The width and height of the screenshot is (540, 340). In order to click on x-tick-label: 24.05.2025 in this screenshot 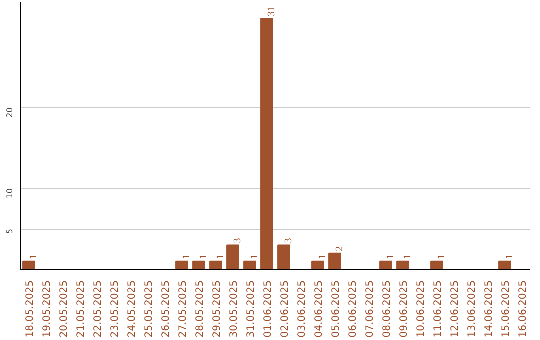, I will do `click(132, 309)`.